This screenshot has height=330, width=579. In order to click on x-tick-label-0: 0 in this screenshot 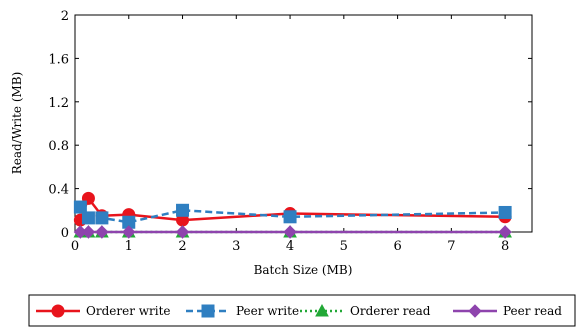, I will do `click(75, 246)`.